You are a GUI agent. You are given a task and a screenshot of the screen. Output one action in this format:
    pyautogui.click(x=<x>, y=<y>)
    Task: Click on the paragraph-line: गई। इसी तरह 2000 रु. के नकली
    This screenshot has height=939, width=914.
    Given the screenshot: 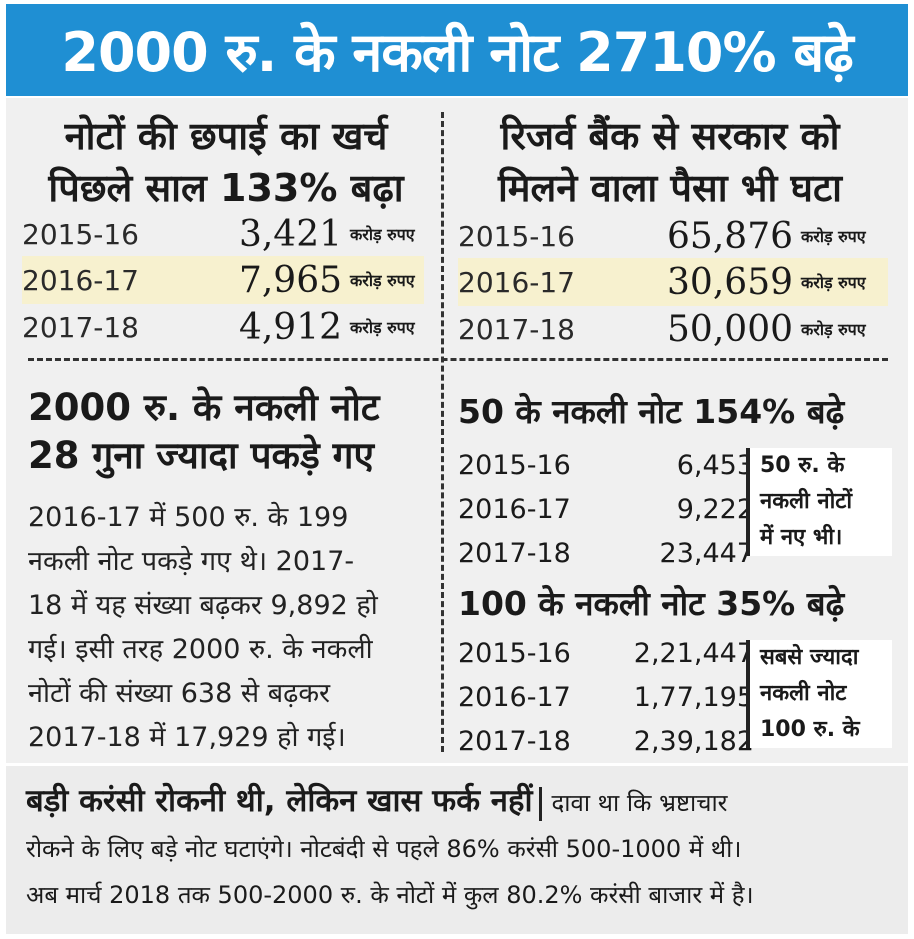 What is the action you would take?
    pyautogui.click(x=200, y=649)
    